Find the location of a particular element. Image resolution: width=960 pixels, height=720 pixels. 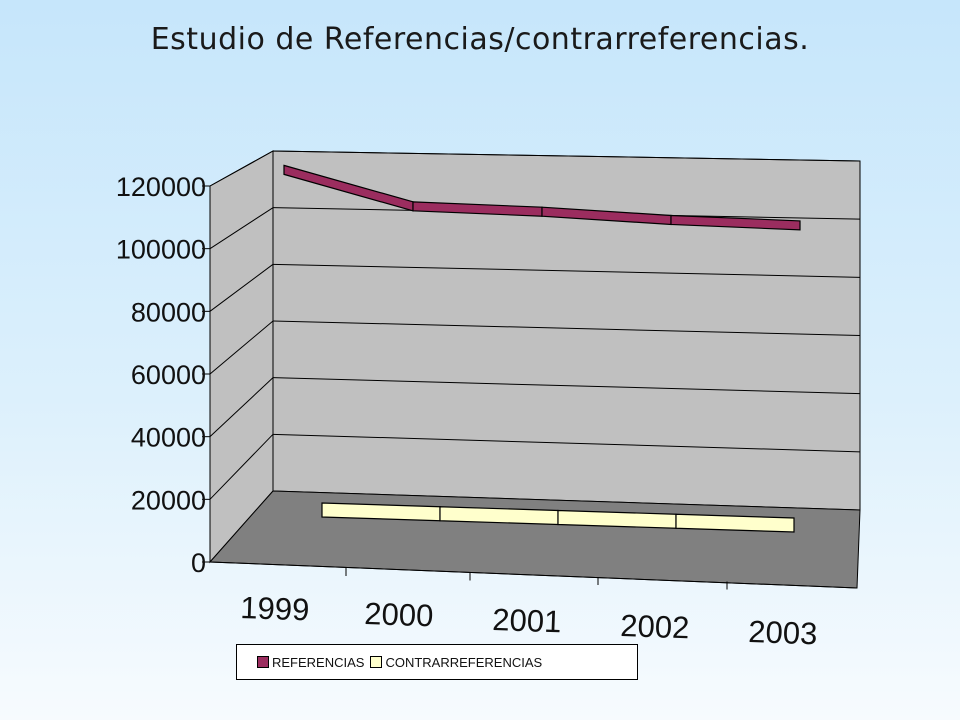

x-tick-label: 2002 is located at coordinates (655, 626).